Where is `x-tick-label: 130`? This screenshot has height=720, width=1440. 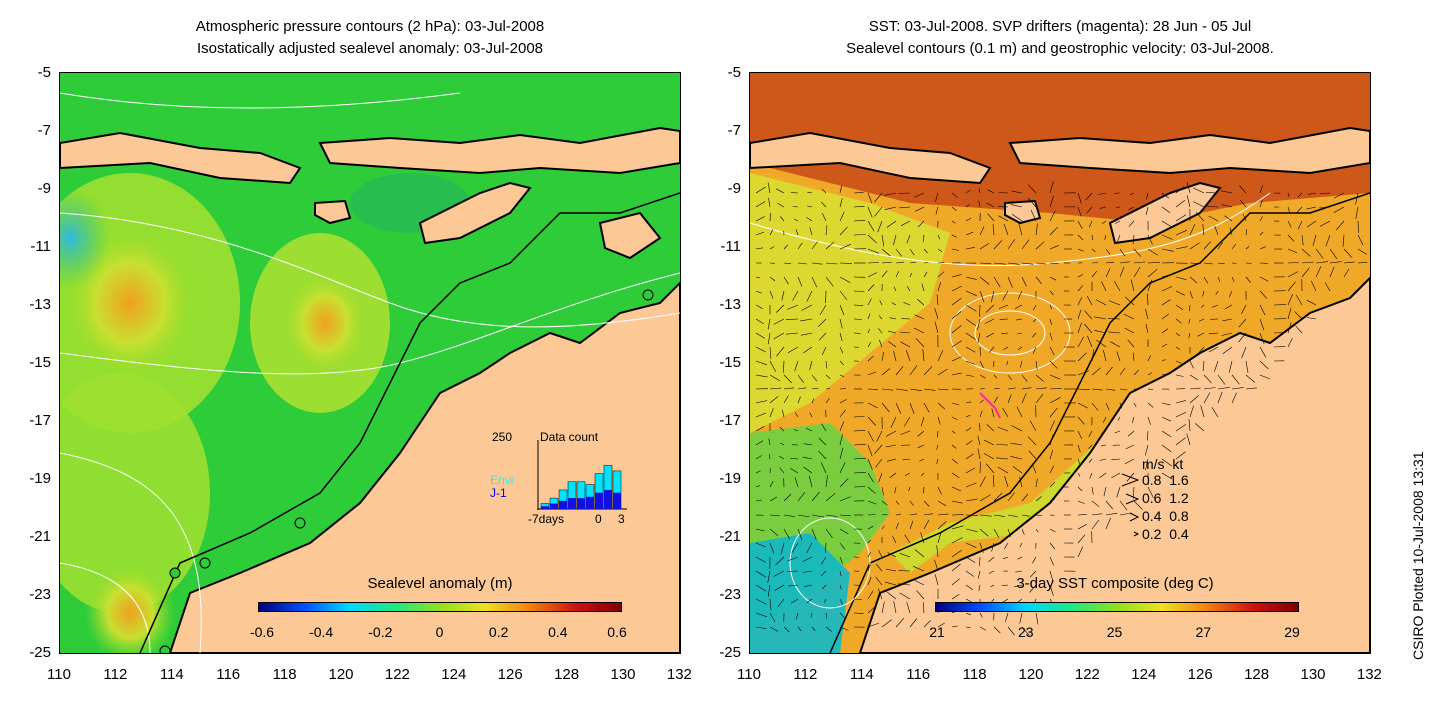 x-tick-label: 130 is located at coordinates (1313, 674).